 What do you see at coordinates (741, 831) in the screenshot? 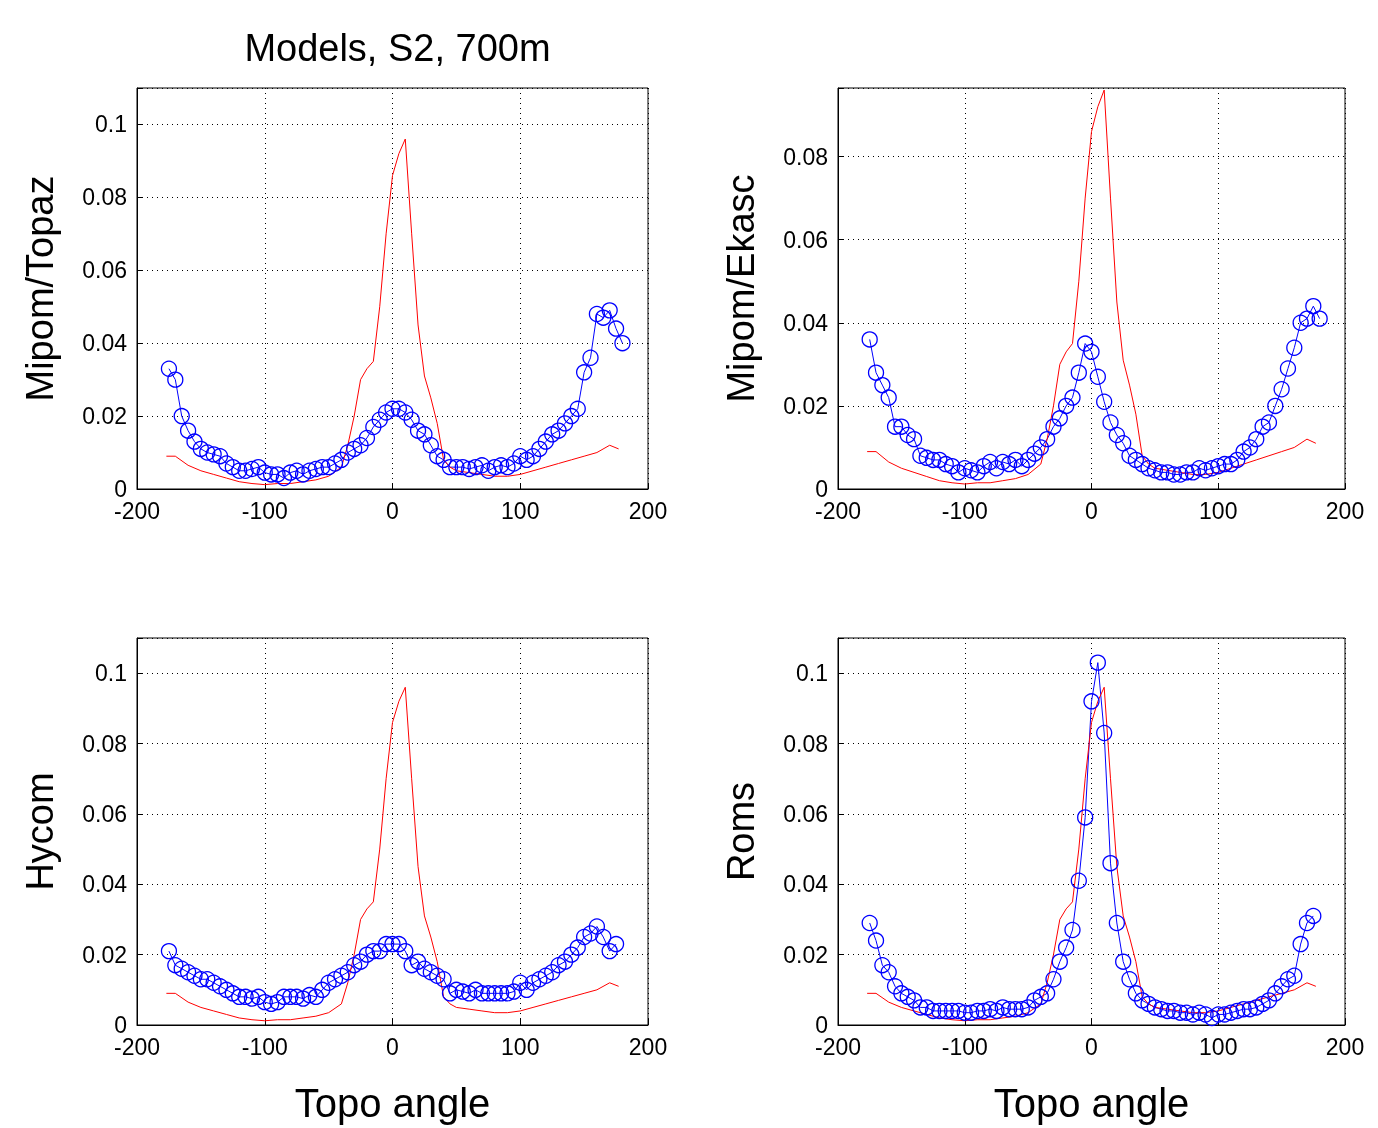
I see `y-axis-title: Roms` at bounding box center [741, 831].